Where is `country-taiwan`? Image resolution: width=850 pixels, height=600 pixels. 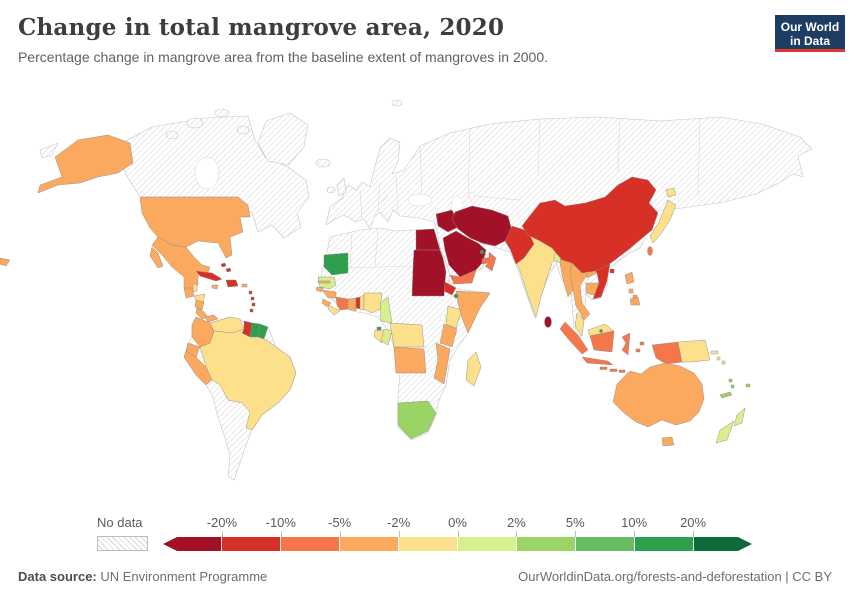
country-taiwan is located at coordinates (650, 251).